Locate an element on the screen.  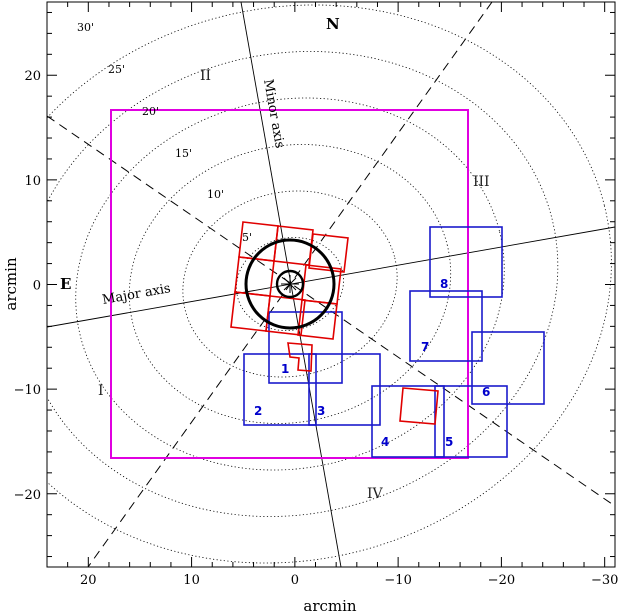
field-7-box is located at coordinates (446, 326).